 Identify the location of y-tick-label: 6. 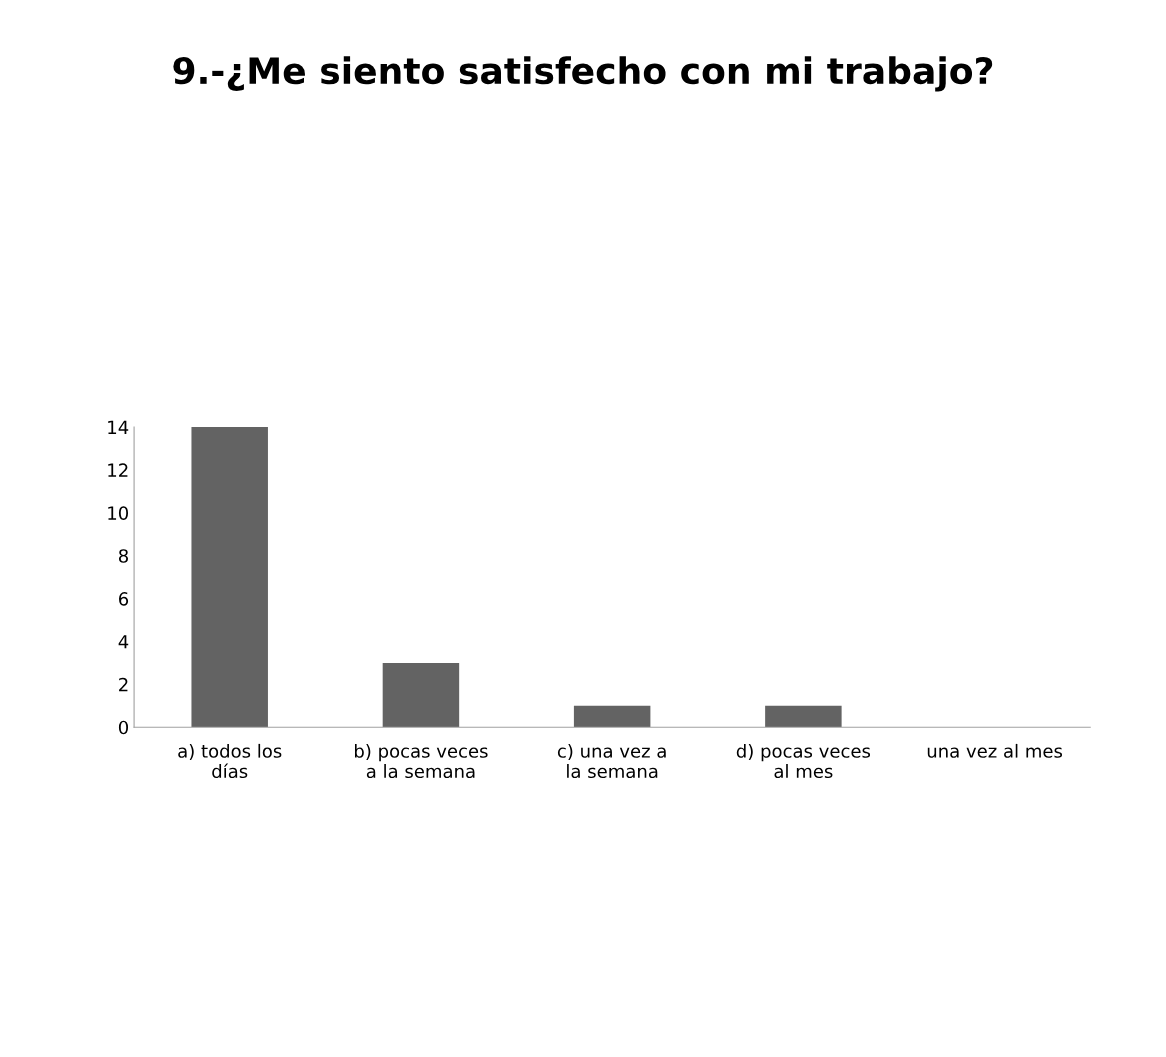
(124, 599).